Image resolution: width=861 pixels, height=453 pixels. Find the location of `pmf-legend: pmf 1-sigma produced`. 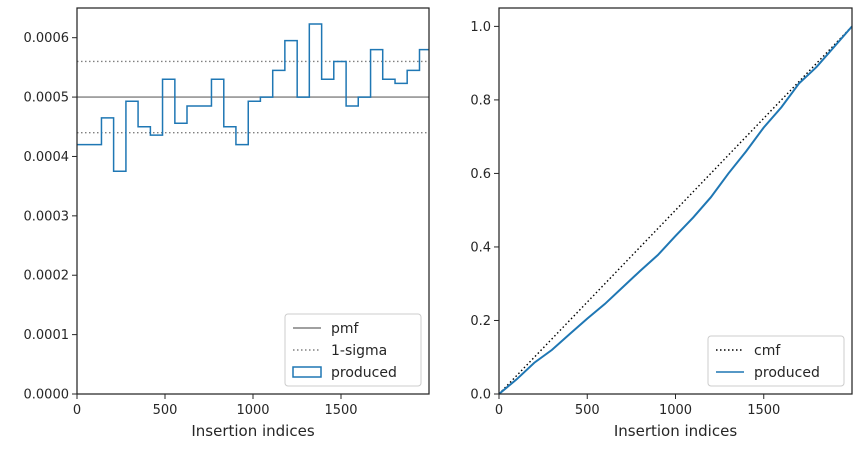

pmf-legend: pmf 1-sigma produced is located at coordinates (353, 350).